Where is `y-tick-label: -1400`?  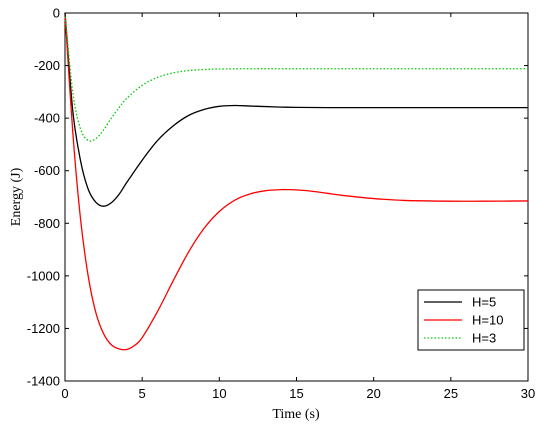 y-tick-label: -1400 is located at coordinates (43, 381).